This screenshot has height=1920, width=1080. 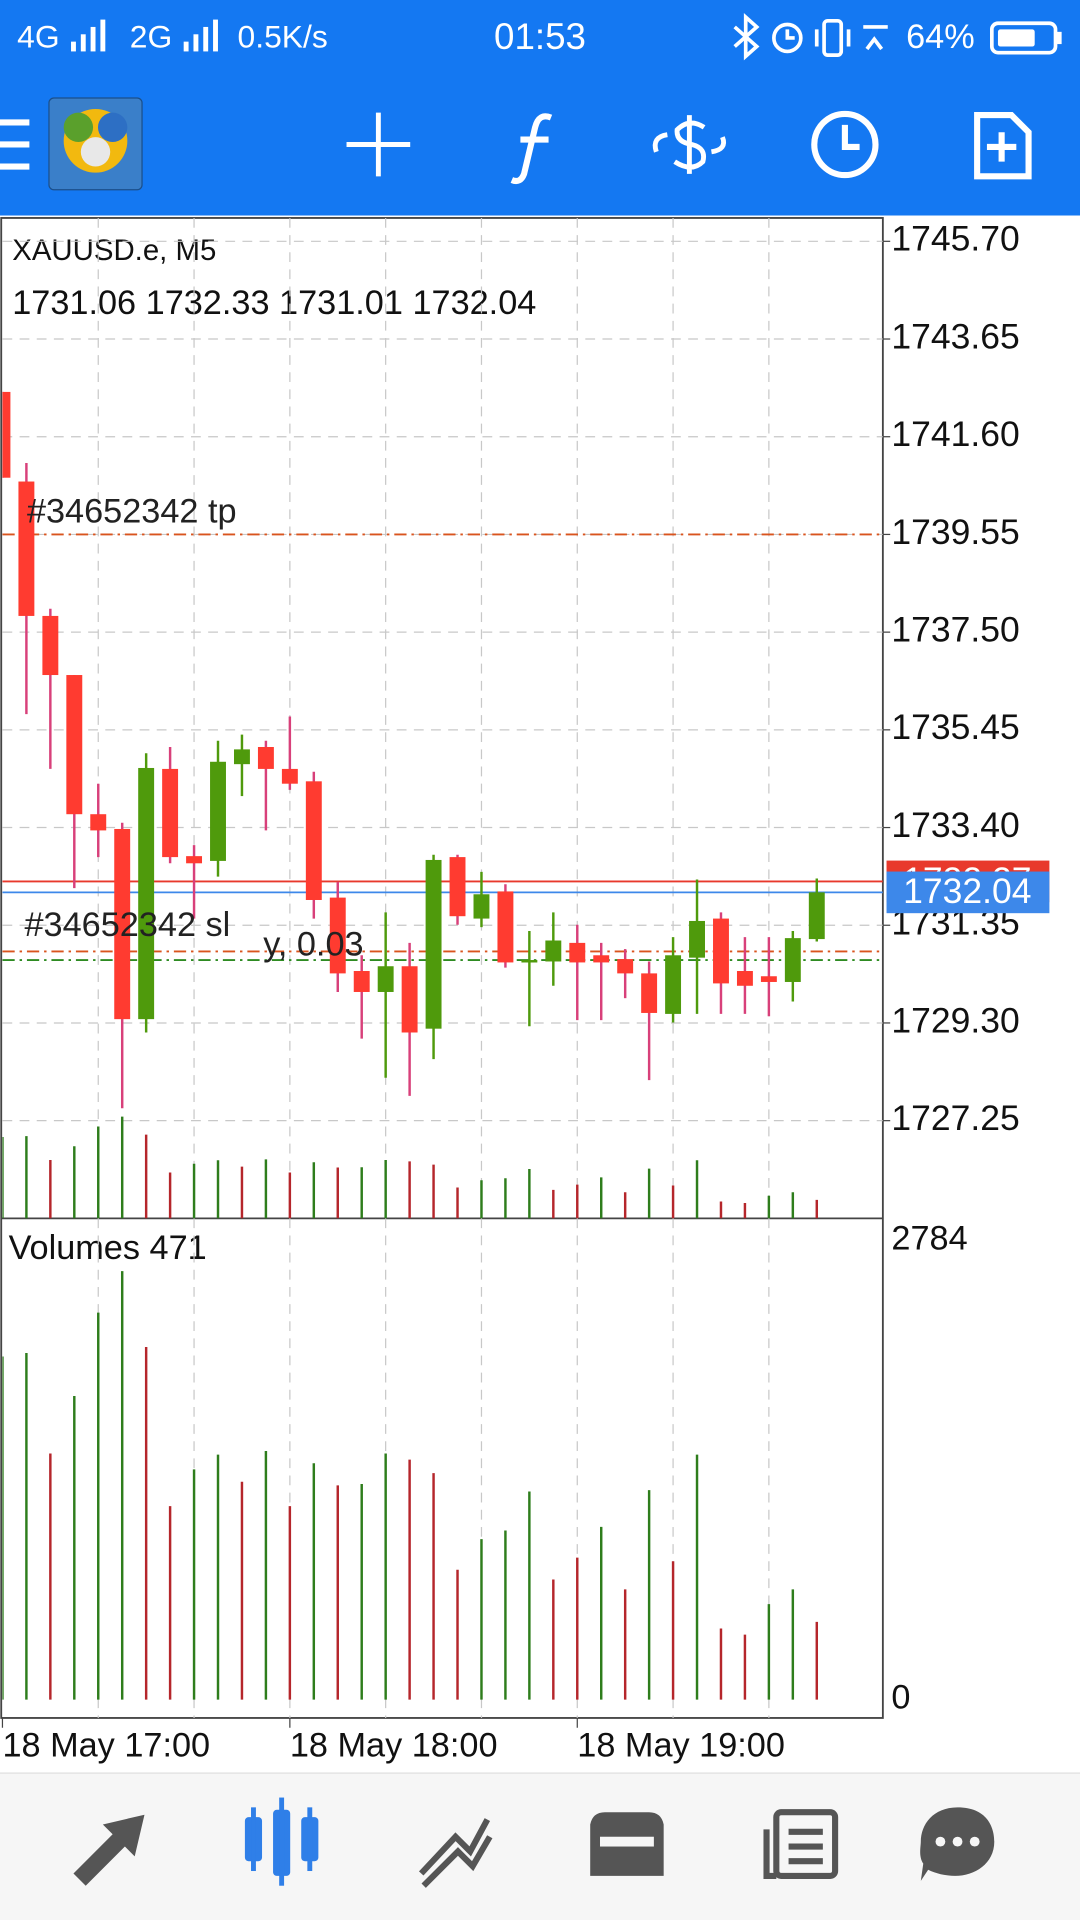 I want to click on y-tick-label: 1739.55, so click(x=955, y=532).